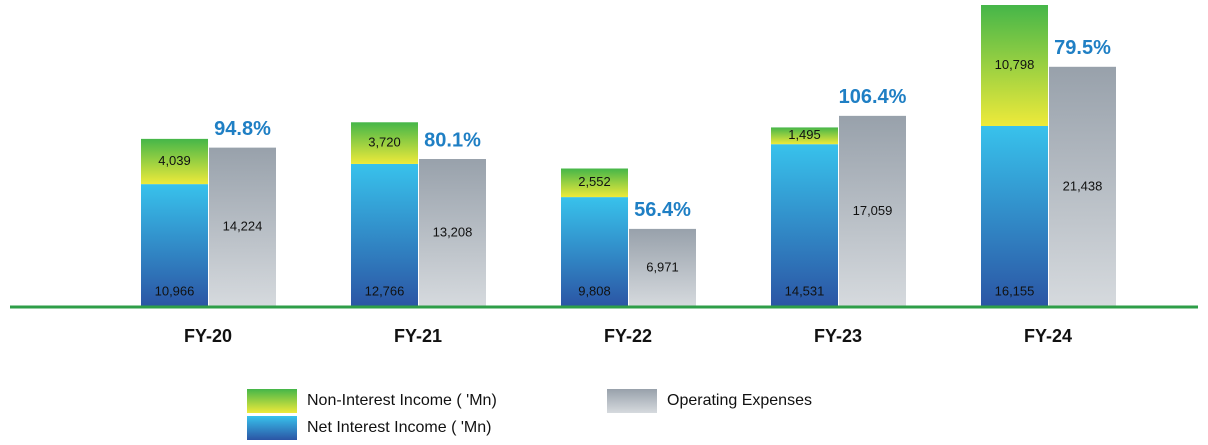  I want to click on data-label: 16,155, so click(1015, 290).